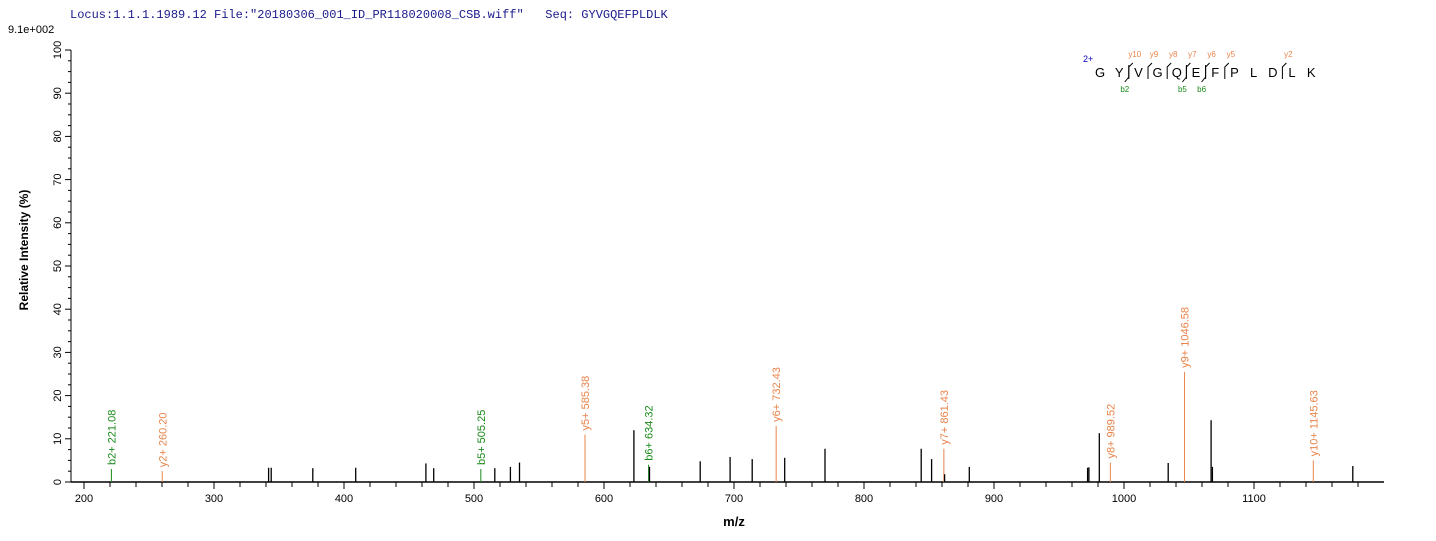  Describe the element at coordinates (650, 432) in the screenshot. I see `peak-label: b6+ 634.32` at that location.